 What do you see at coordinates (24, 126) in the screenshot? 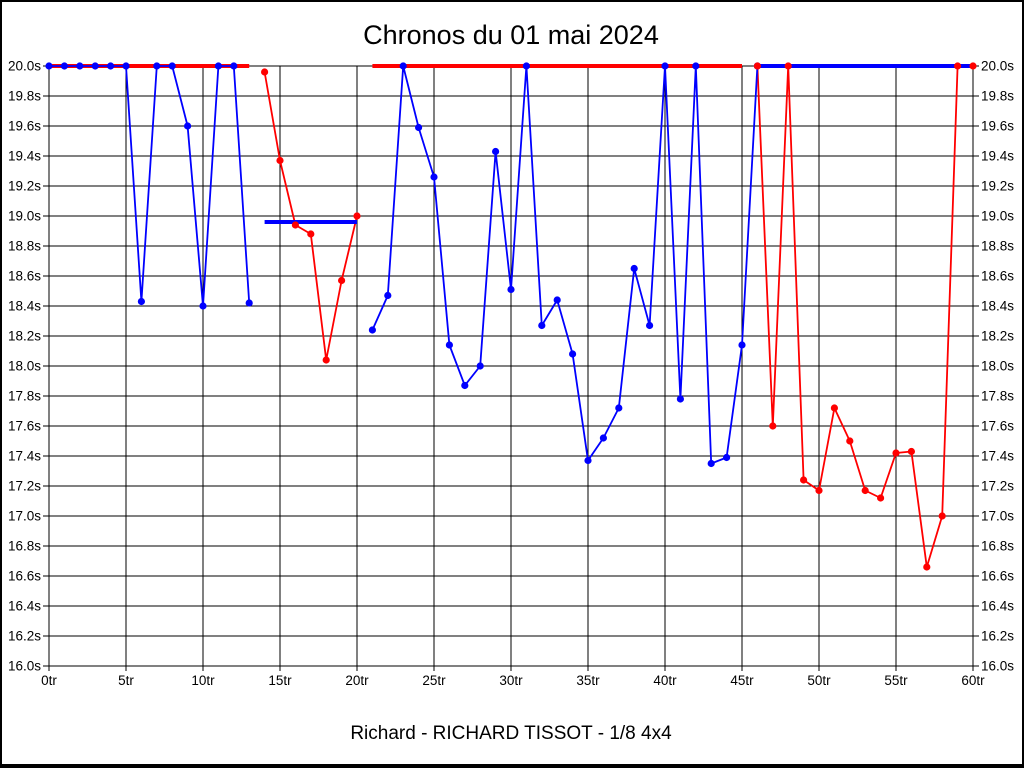
I see `y-axis-label: 19.6s` at bounding box center [24, 126].